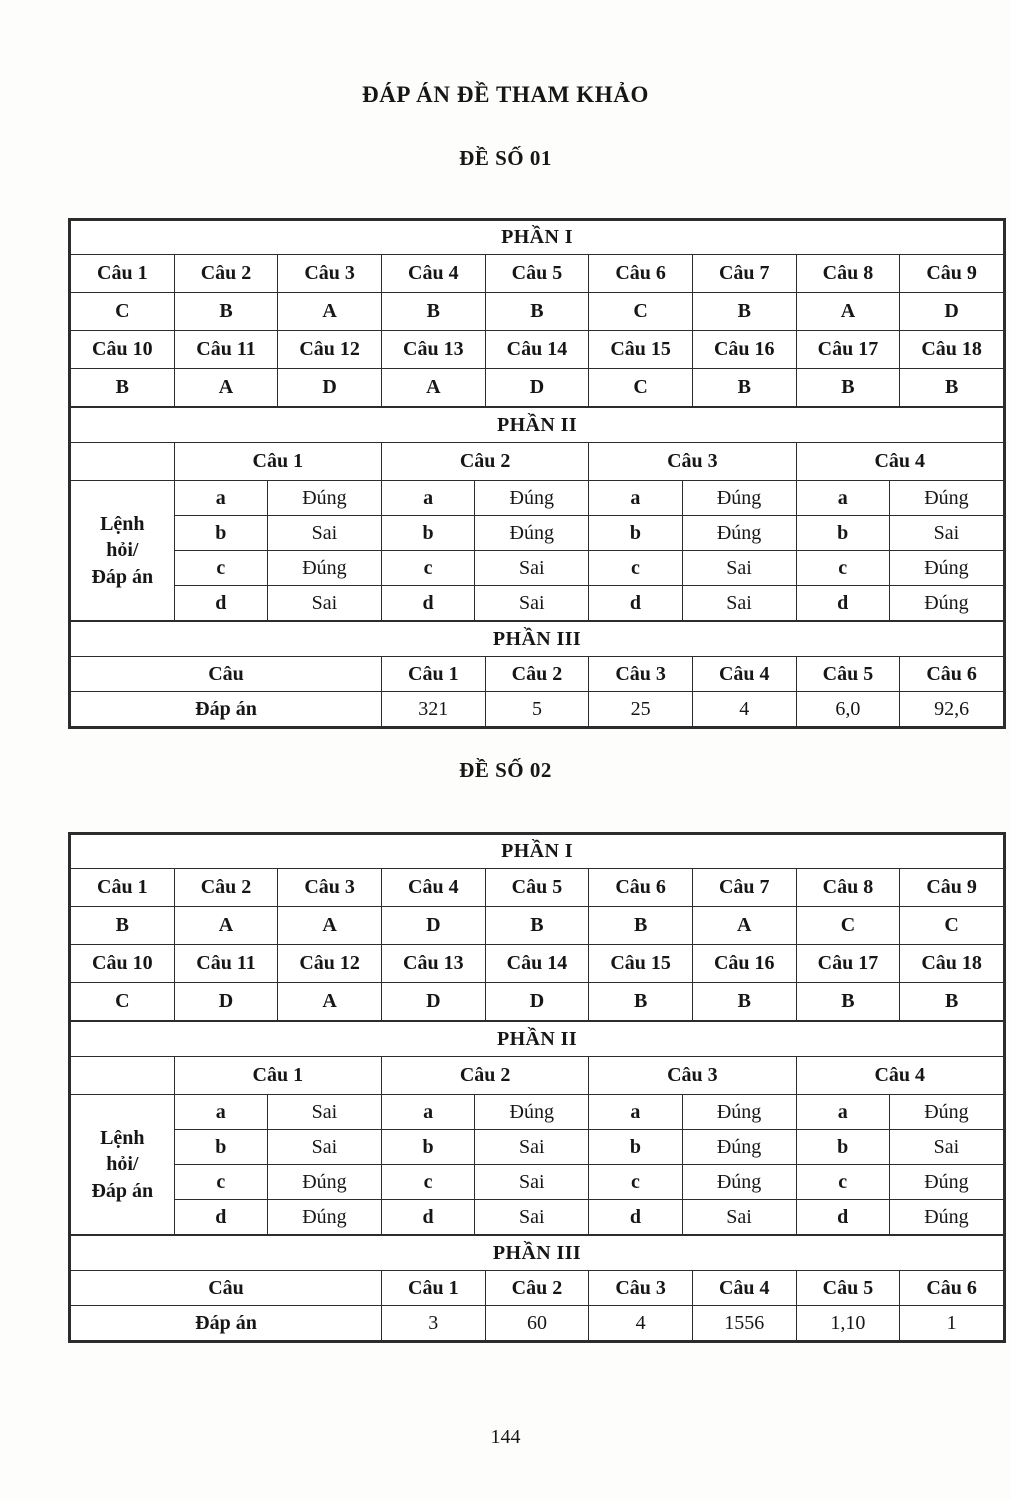 The width and height of the screenshot is (1011, 1500). I want to click on table-row: B A A D B B A C C, so click(537, 925).